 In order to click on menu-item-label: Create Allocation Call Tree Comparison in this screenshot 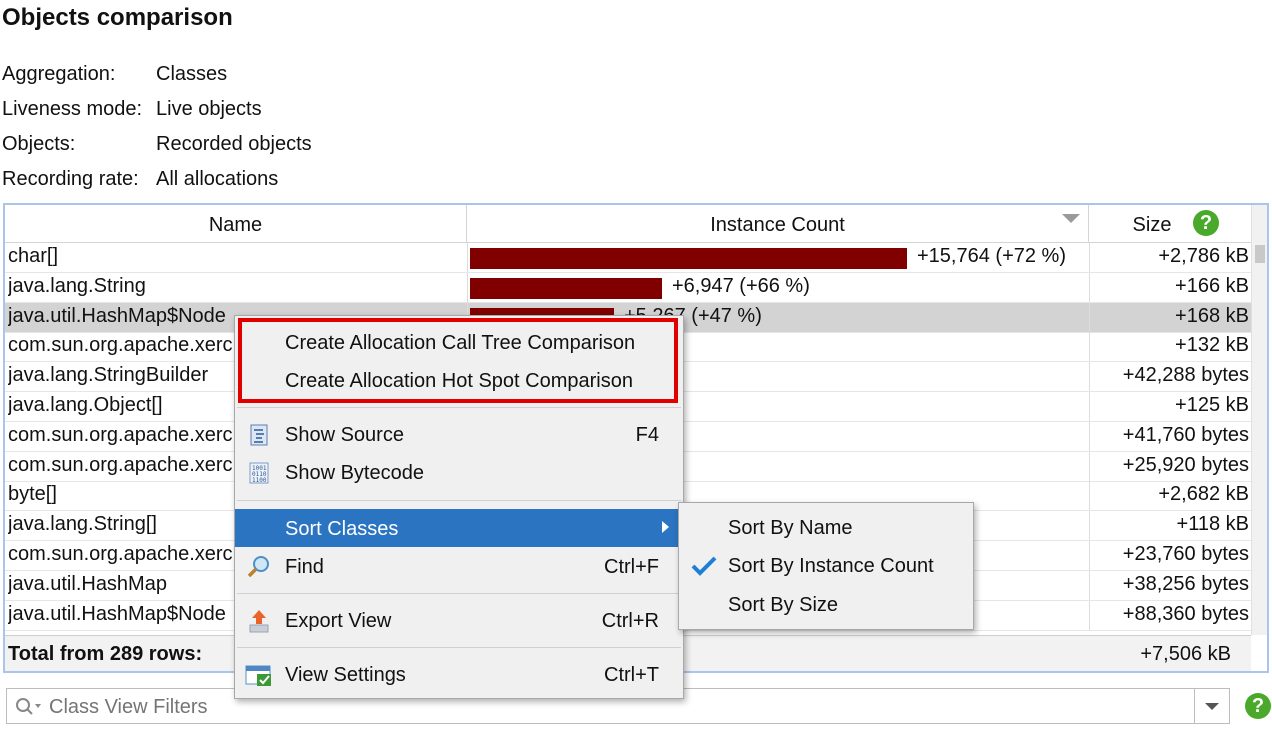, I will do `click(460, 343)`.